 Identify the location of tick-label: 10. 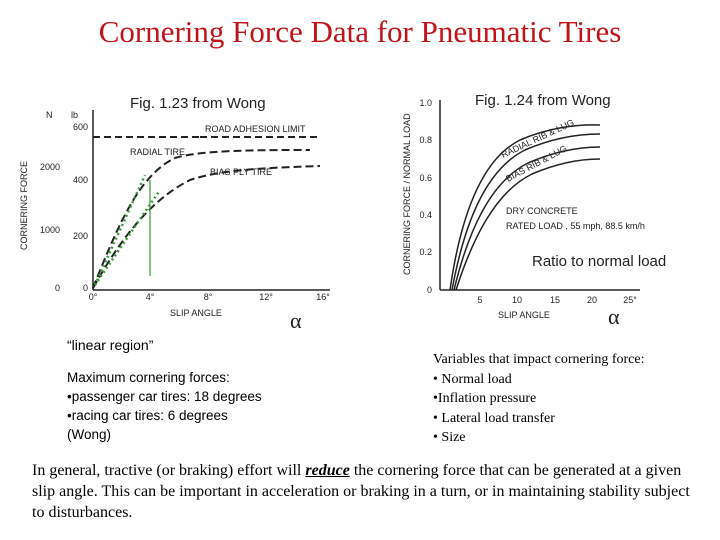
(517, 300).